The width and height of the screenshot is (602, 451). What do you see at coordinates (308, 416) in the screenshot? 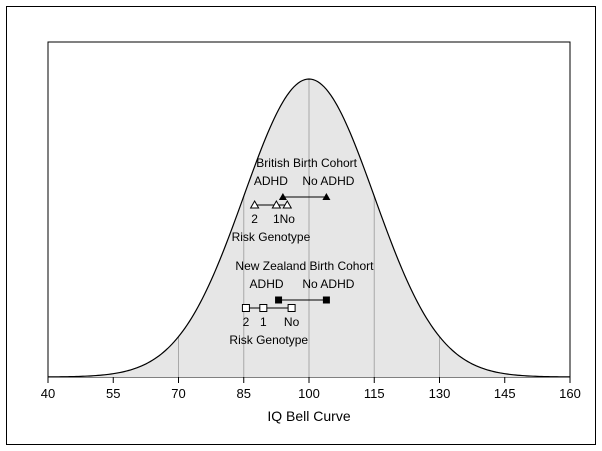
I see `x-axis-label: IQ Bell Curve` at bounding box center [308, 416].